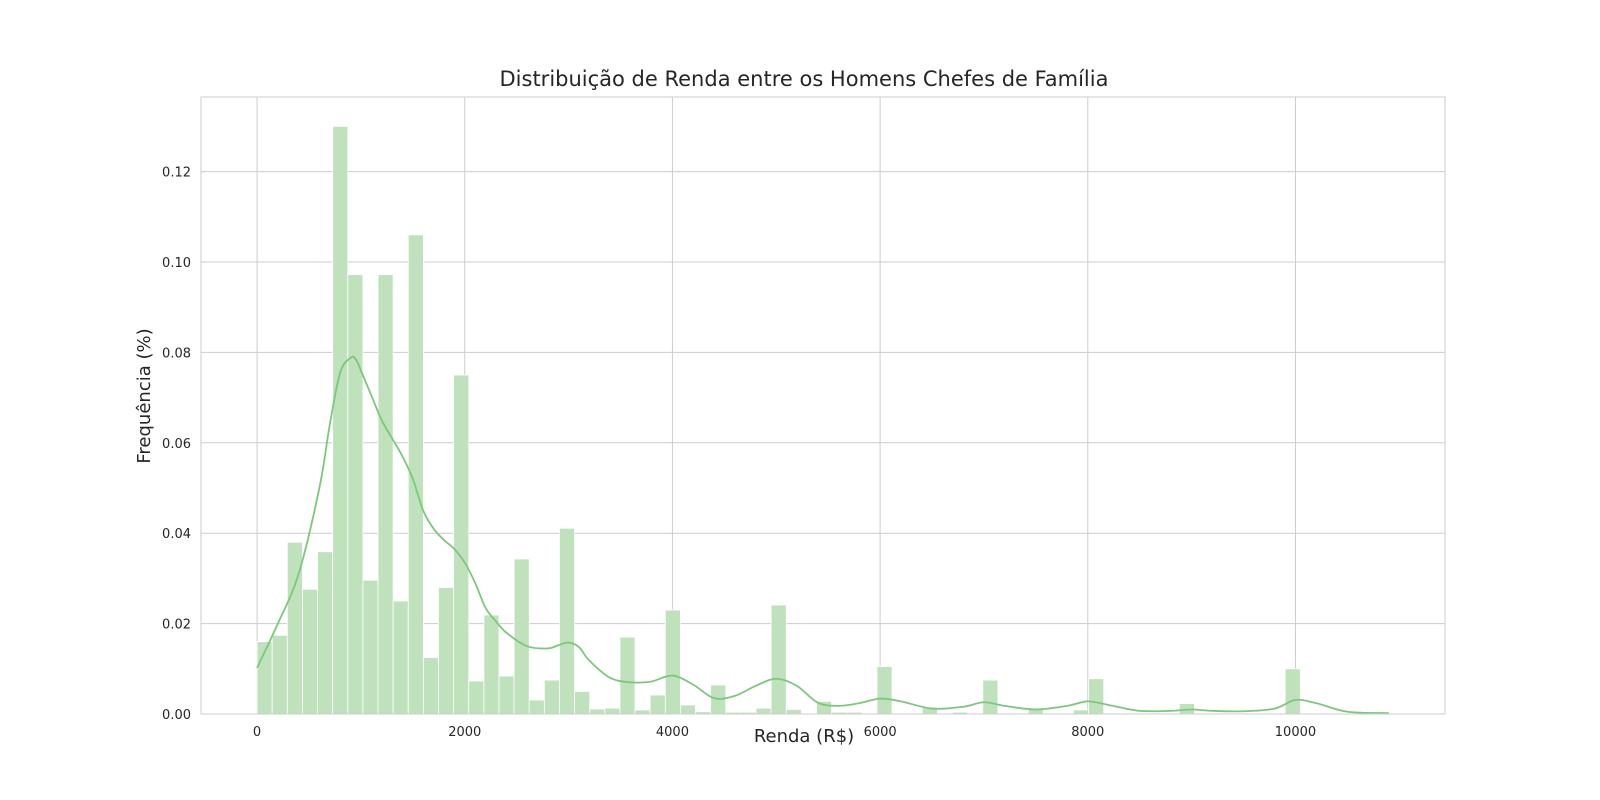  What do you see at coordinates (257, 732) in the screenshot?
I see `x-tick-label: 0` at bounding box center [257, 732].